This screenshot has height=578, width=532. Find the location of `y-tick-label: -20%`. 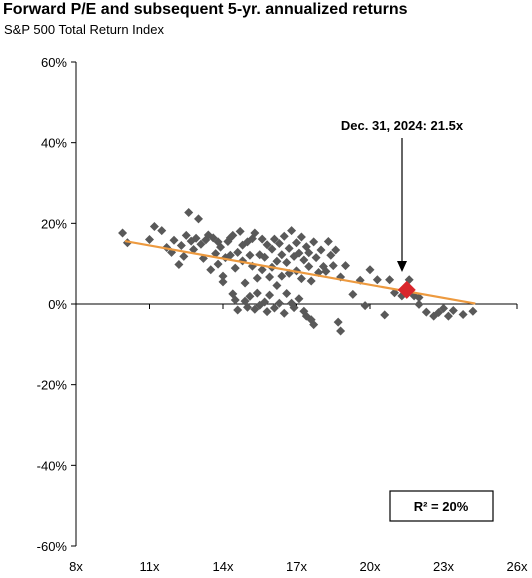

y-tick-label: -20% is located at coordinates (52, 385).